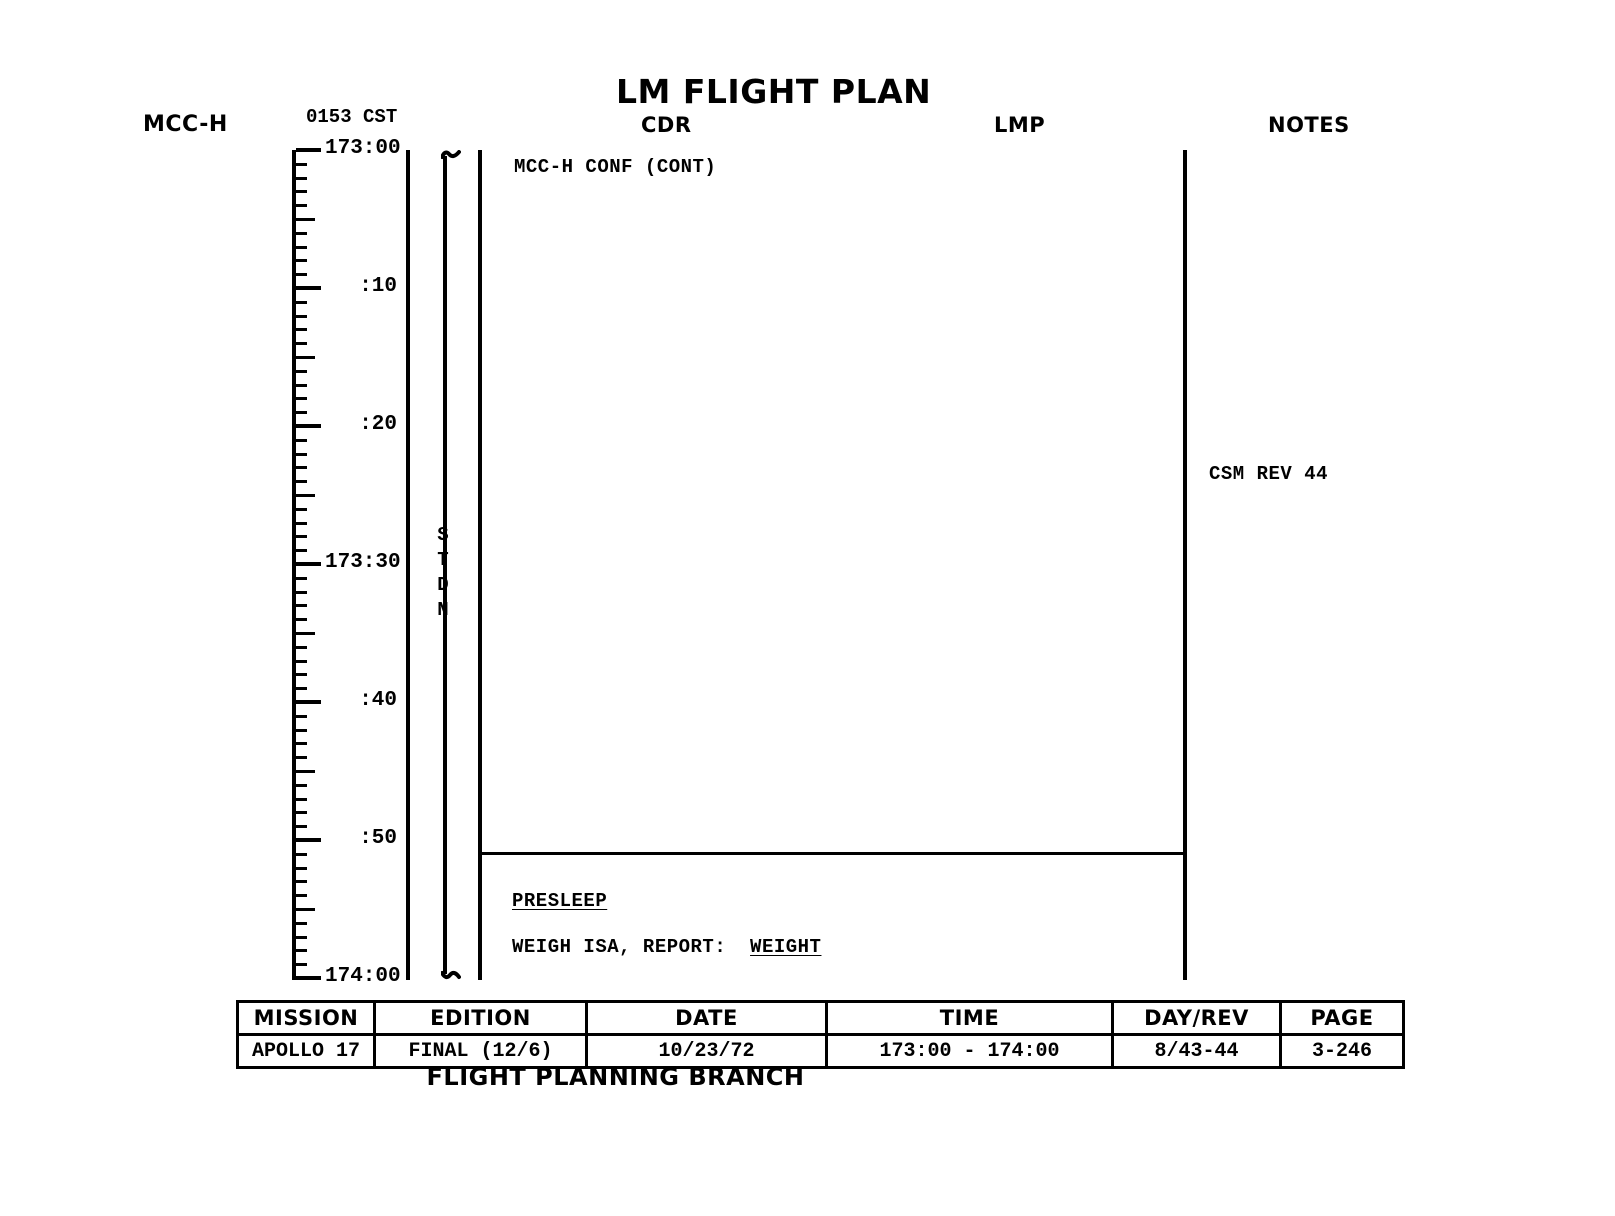 The height and width of the screenshot is (1216, 1615). What do you see at coordinates (774, 91) in the screenshot?
I see `page-title: LM FLIGHT PLAN` at bounding box center [774, 91].